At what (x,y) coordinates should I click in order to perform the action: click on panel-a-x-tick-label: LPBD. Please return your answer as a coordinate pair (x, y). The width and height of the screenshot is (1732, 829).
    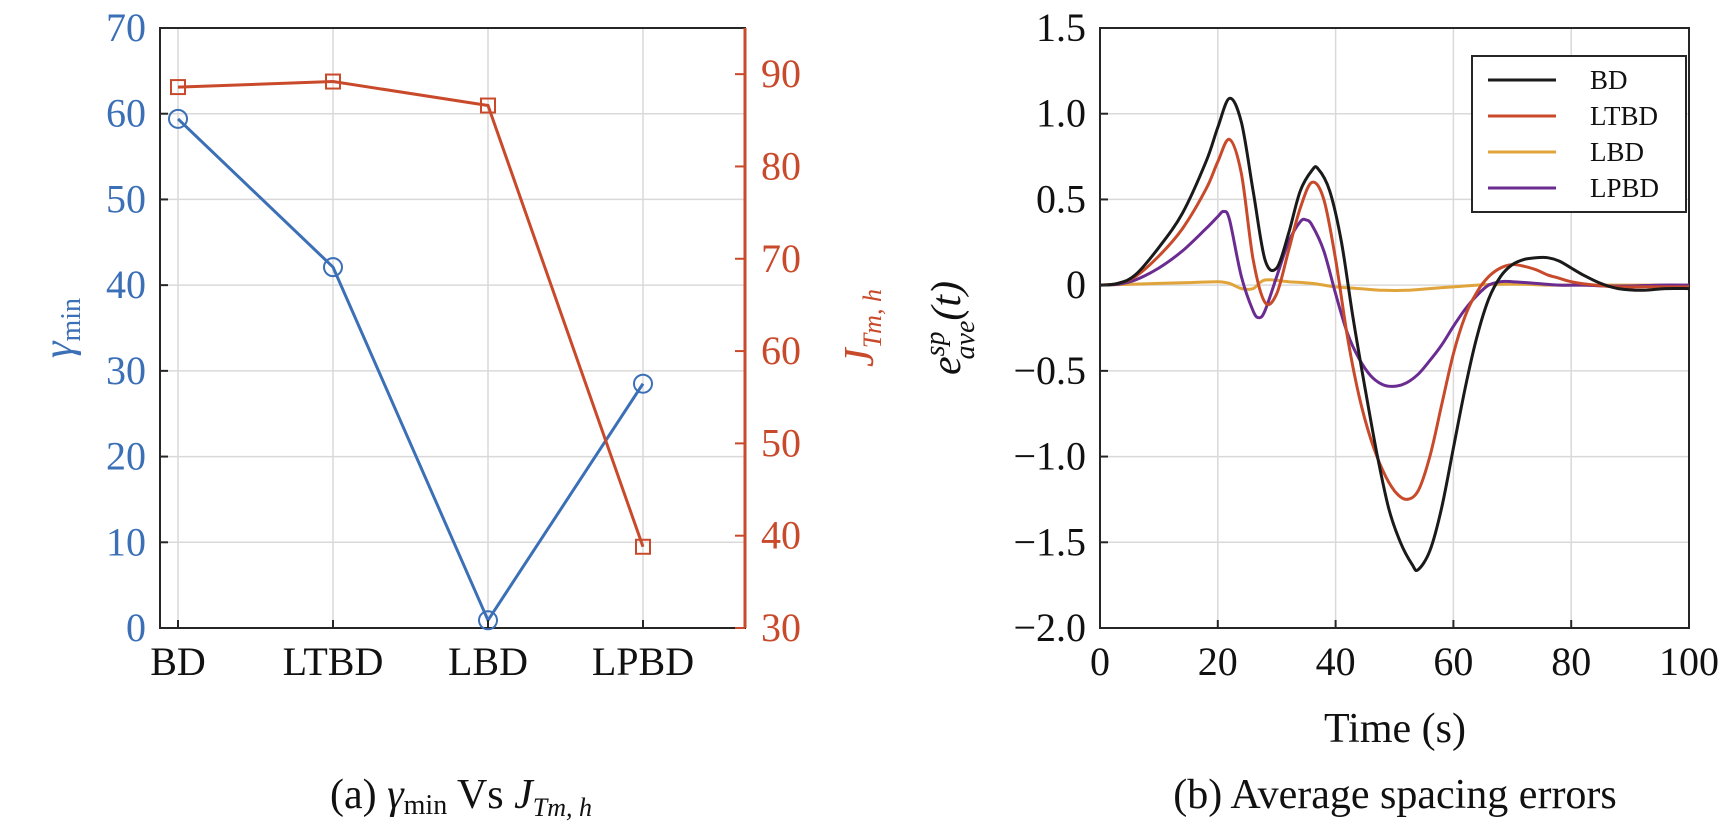
    Looking at the image, I should click on (643, 661).